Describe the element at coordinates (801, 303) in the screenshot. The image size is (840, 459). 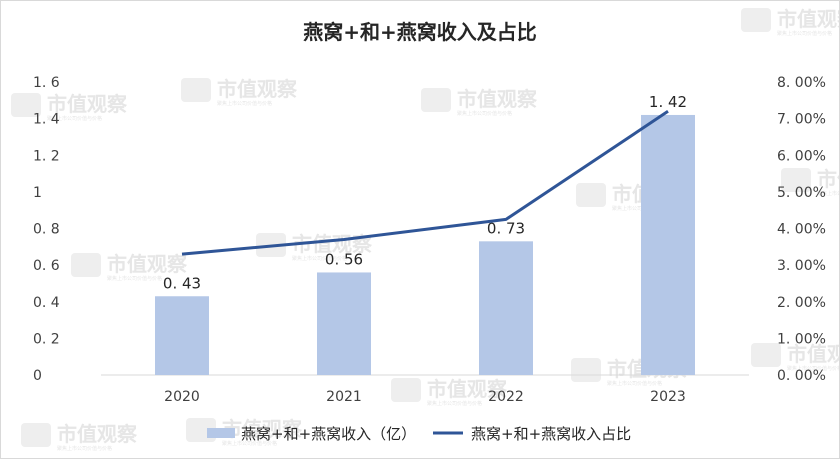
I see `right-tick-label: 2. 00%` at that location.